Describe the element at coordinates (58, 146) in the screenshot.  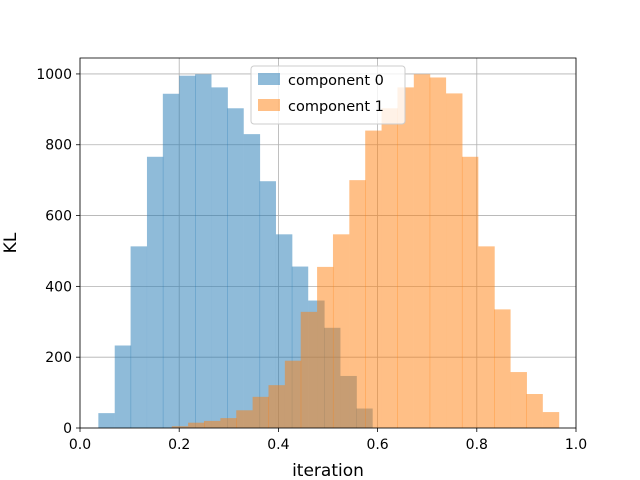
I see `y-tick-label: 800` at that location.